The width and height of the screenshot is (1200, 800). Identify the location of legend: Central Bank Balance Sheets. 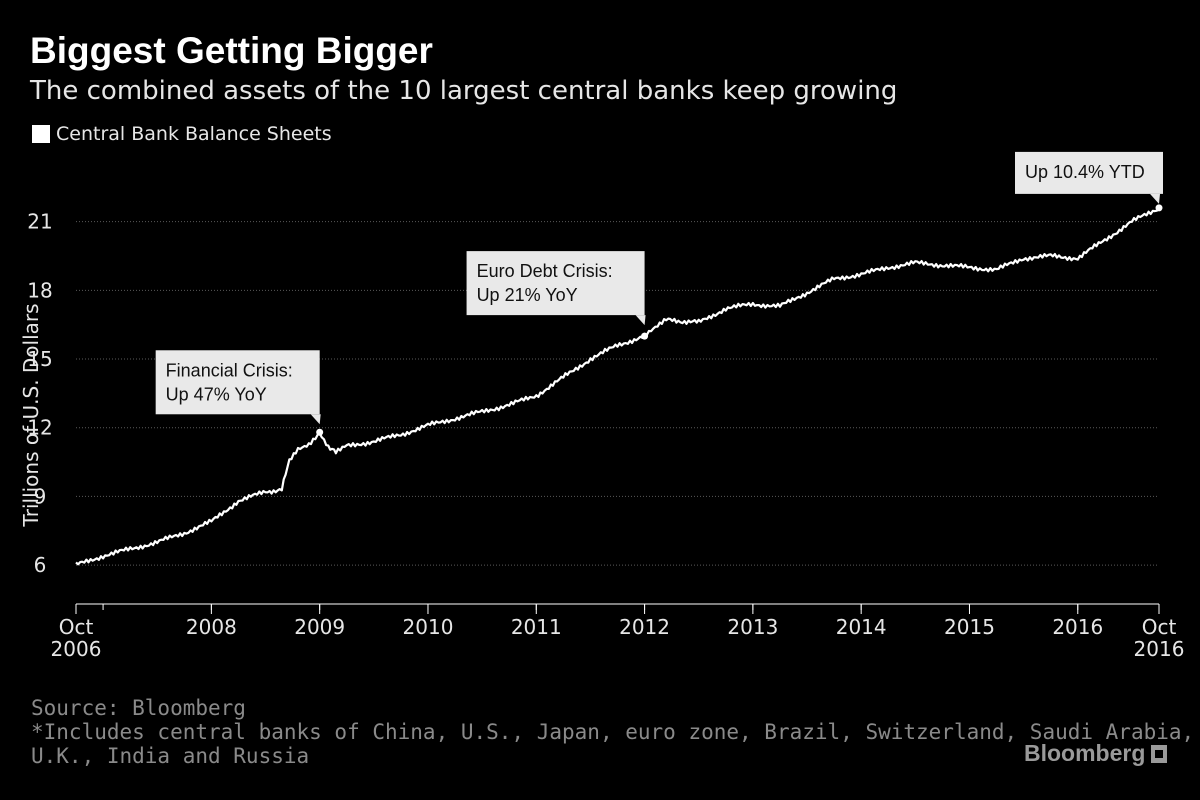
(182, 134).